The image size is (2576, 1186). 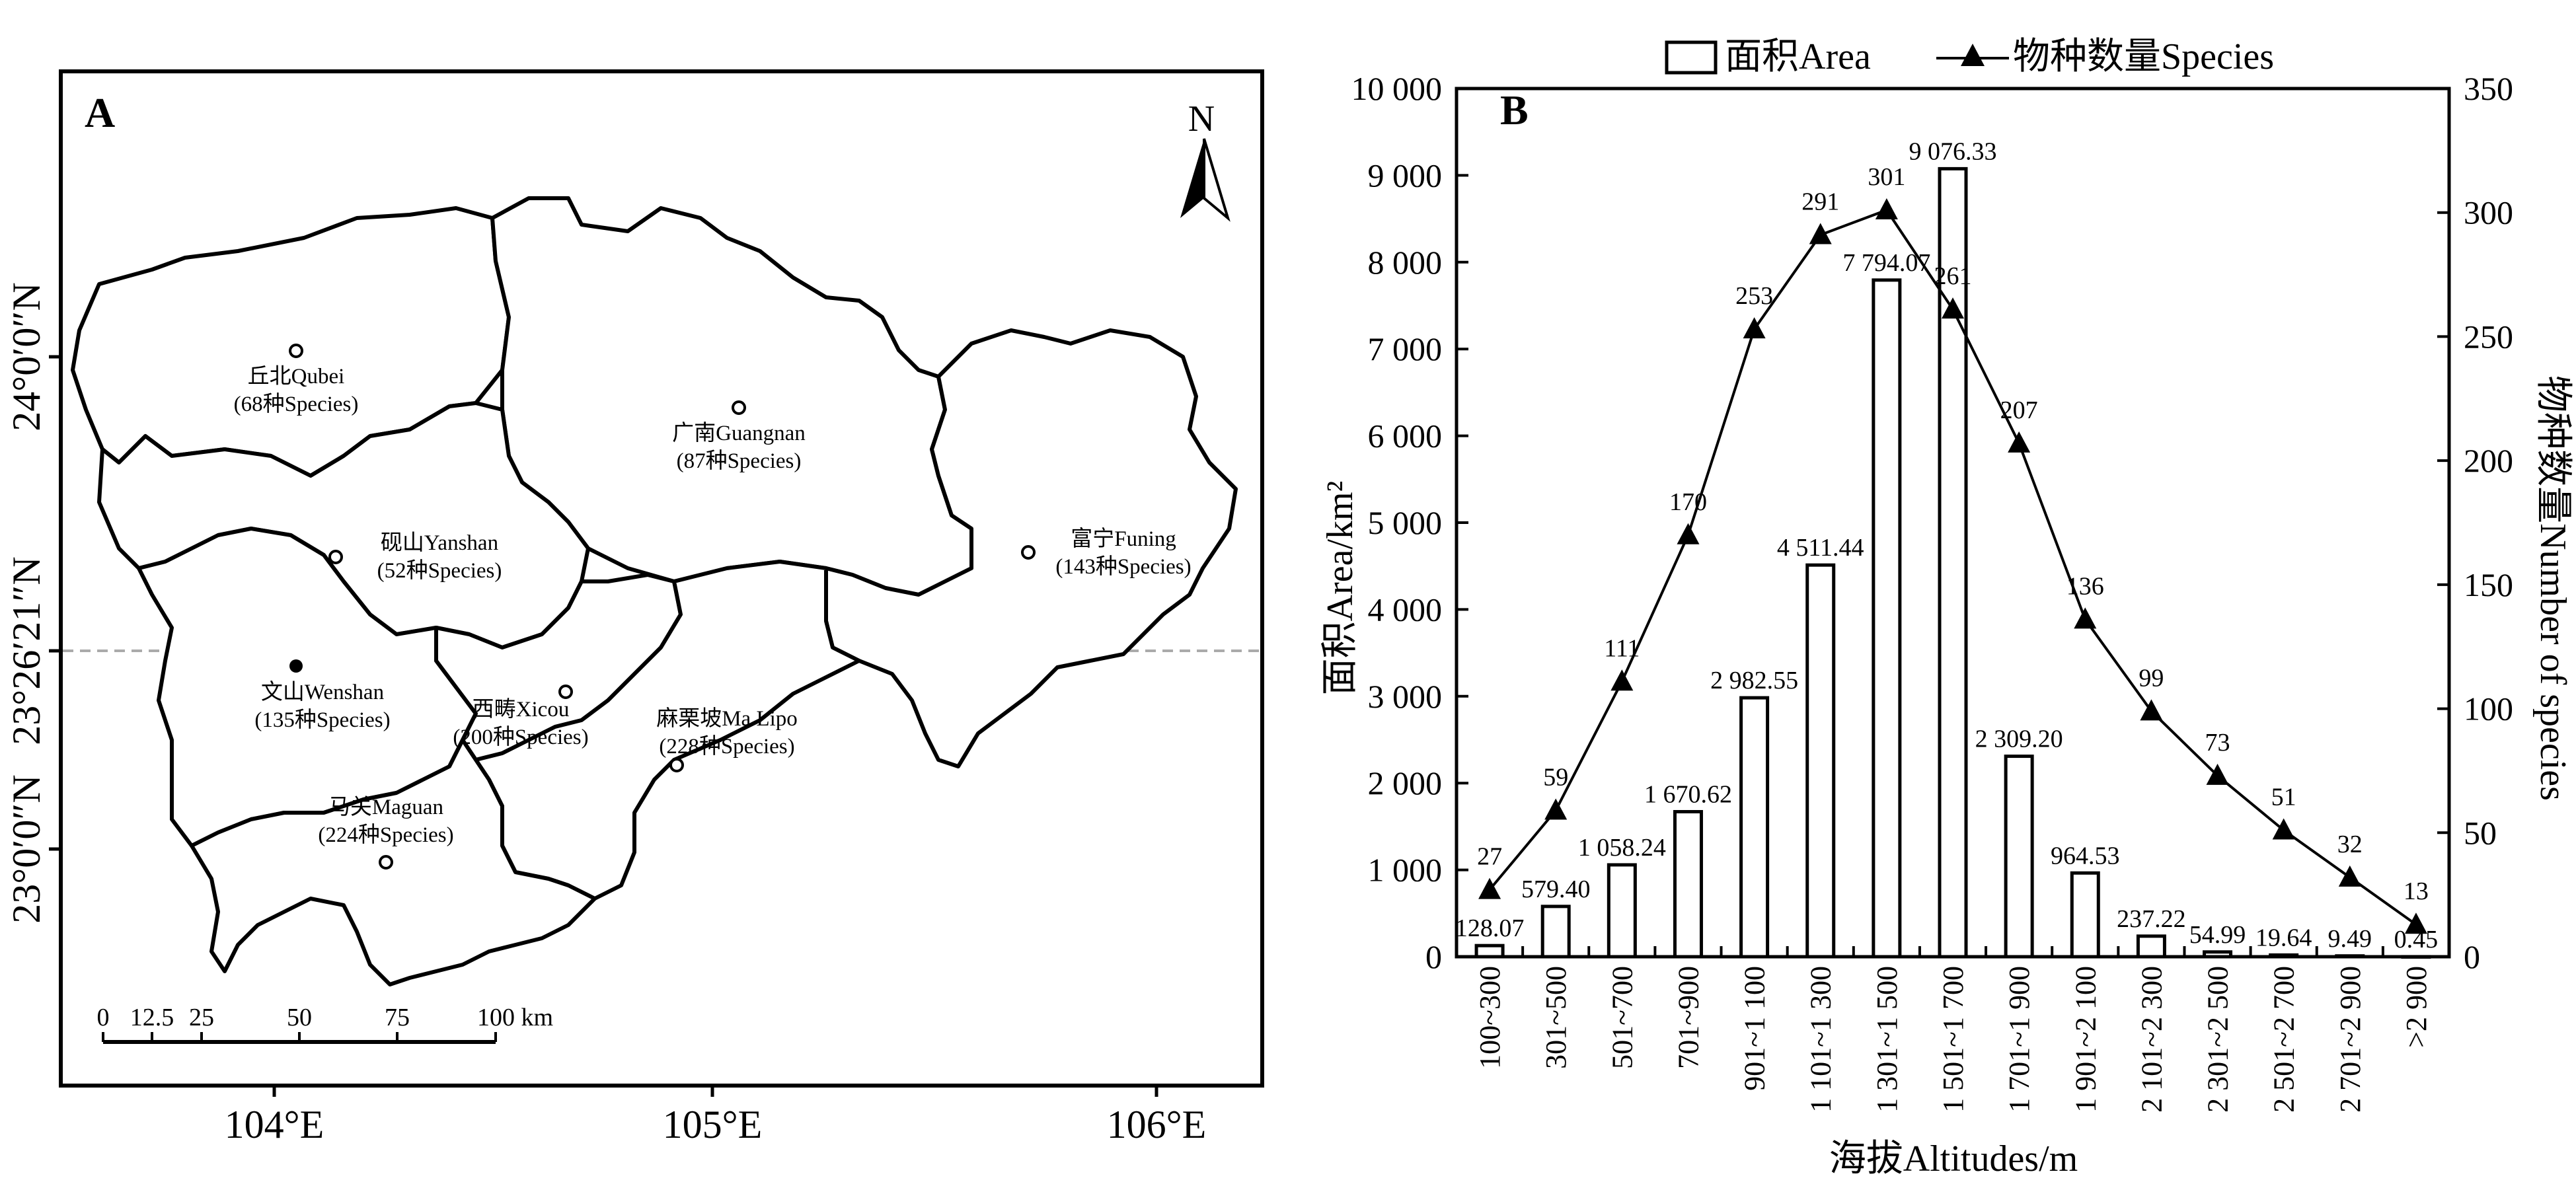 What do you see at coordinates (1973, 55) in the screenshot?
I see `legend-triangle-marker` at bounding box center [1973, 55].